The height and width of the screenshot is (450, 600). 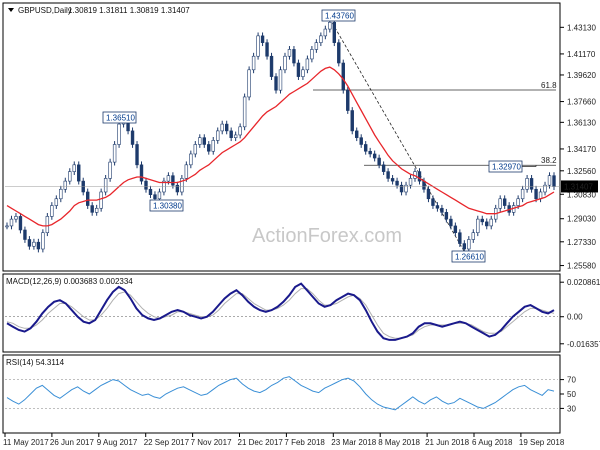 What do you see at coordinates (129, 10) in the screenshot?
I see `ohlc-header: 1.30819 1.31811 1.30819 1.31407` at bounding box center [129, 10].